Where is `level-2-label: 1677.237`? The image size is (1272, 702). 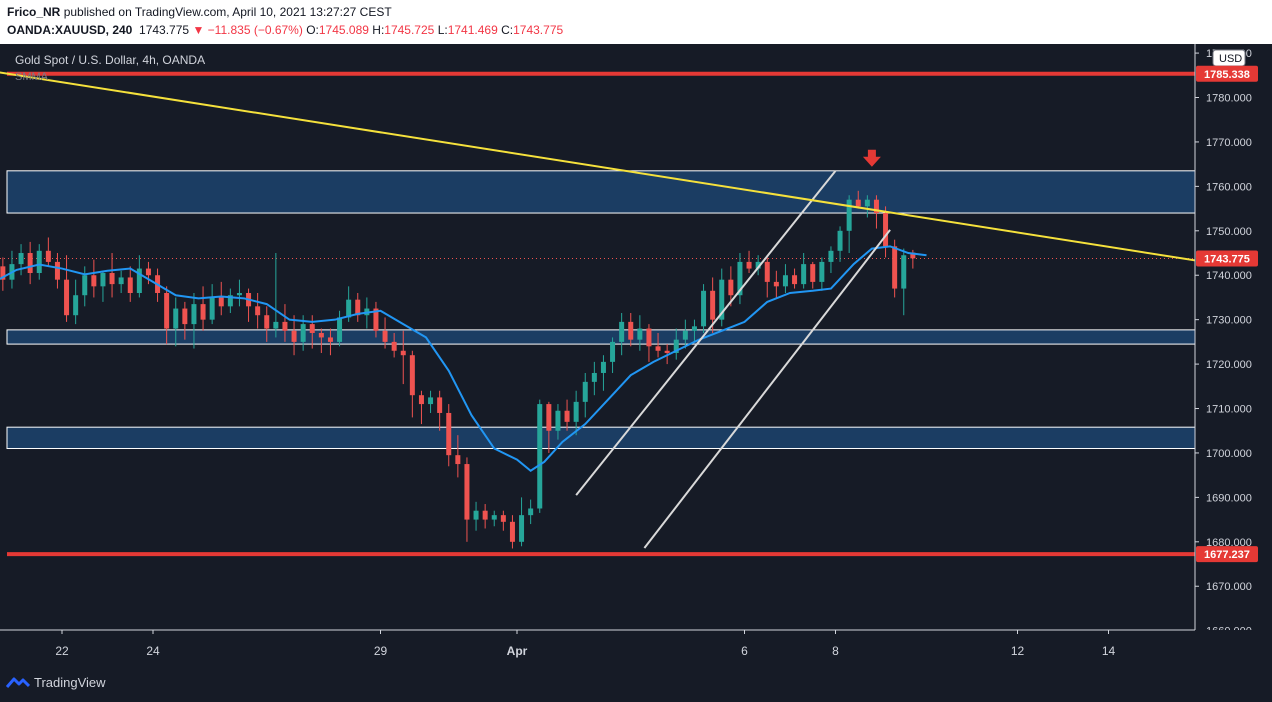 level-2-label: 1677.237 is located at coordinates (1227, 555).